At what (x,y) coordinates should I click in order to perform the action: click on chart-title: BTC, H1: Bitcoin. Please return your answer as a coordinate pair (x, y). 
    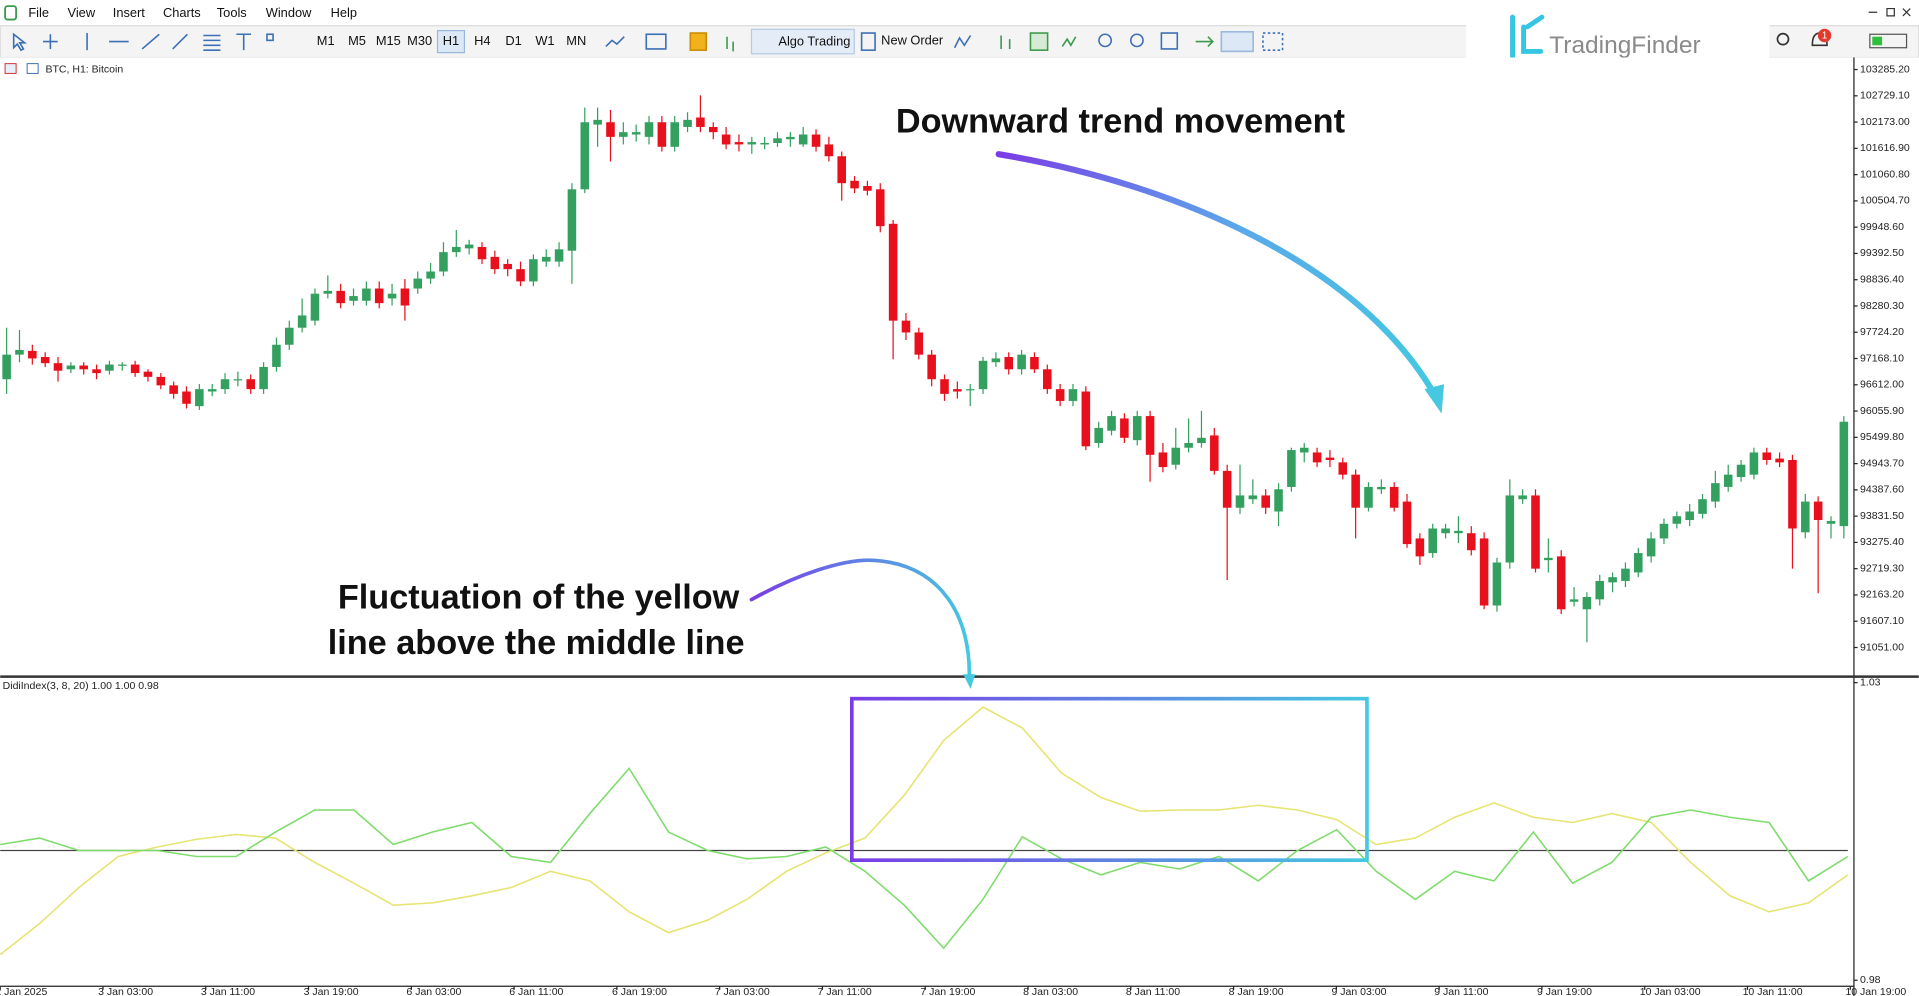
    Looking at the image, I should click on (84, 70).